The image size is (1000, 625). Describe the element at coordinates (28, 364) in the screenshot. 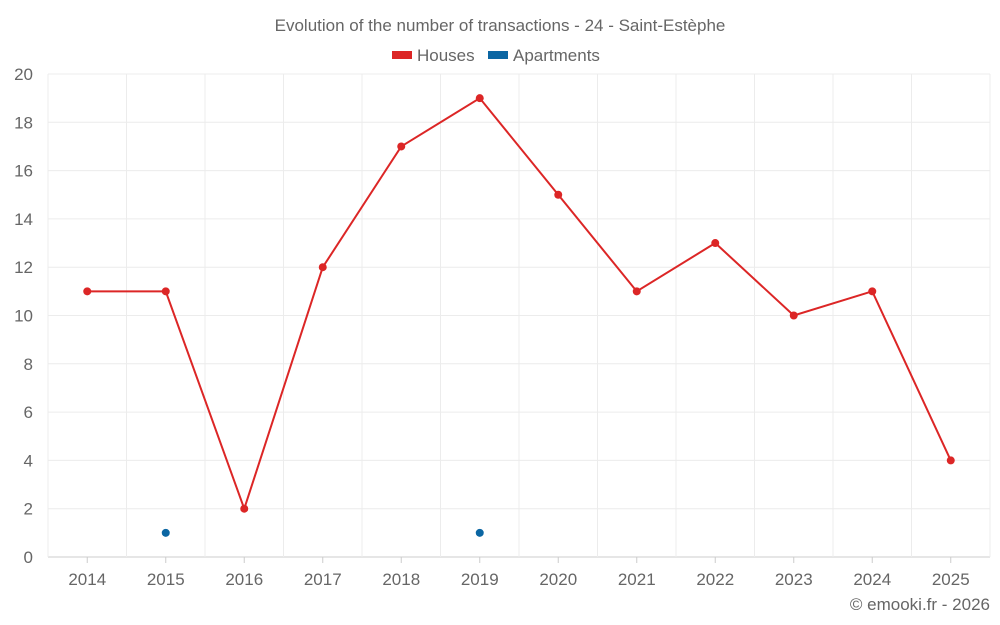

I see `y-tick-label: 8` at that location.